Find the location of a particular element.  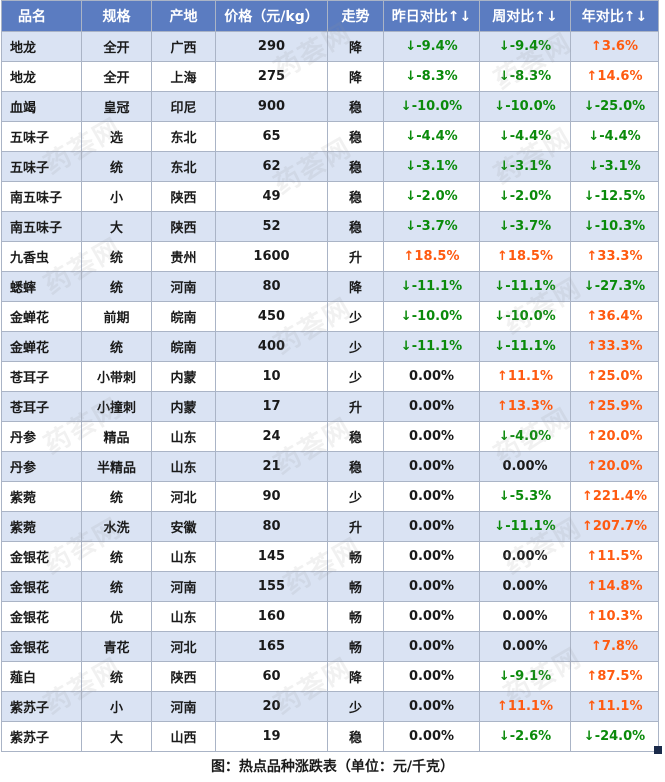

table-row: 苍耳子 小带刺 内蒙 10 少 0.00% ↑11.1% ↑25.0% is located at coordinates (330, 376).